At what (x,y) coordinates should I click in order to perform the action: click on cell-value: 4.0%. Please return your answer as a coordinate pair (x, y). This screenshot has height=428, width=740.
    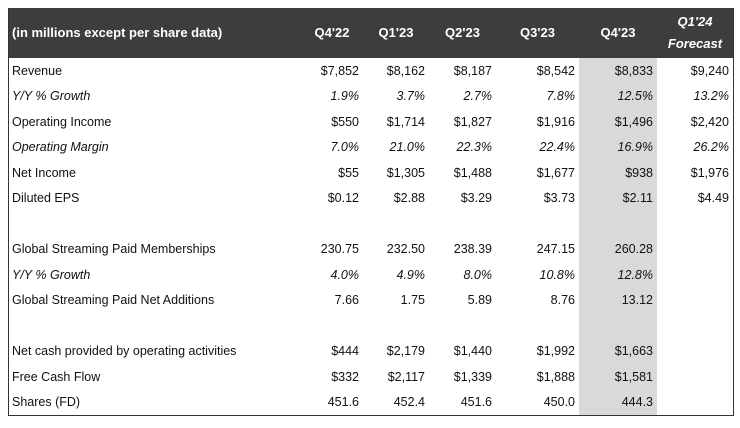
    Looking at the image, I should click on (345, 274).